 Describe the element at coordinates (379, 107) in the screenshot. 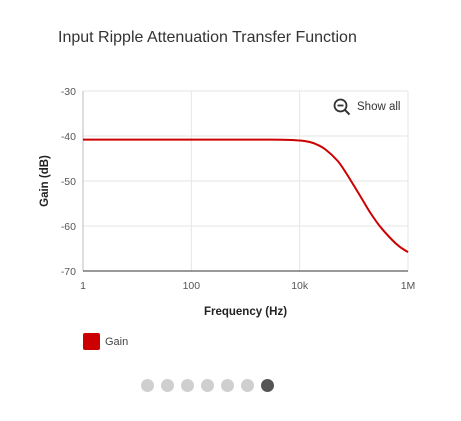

I see `show-all-label: Show all` at that location.